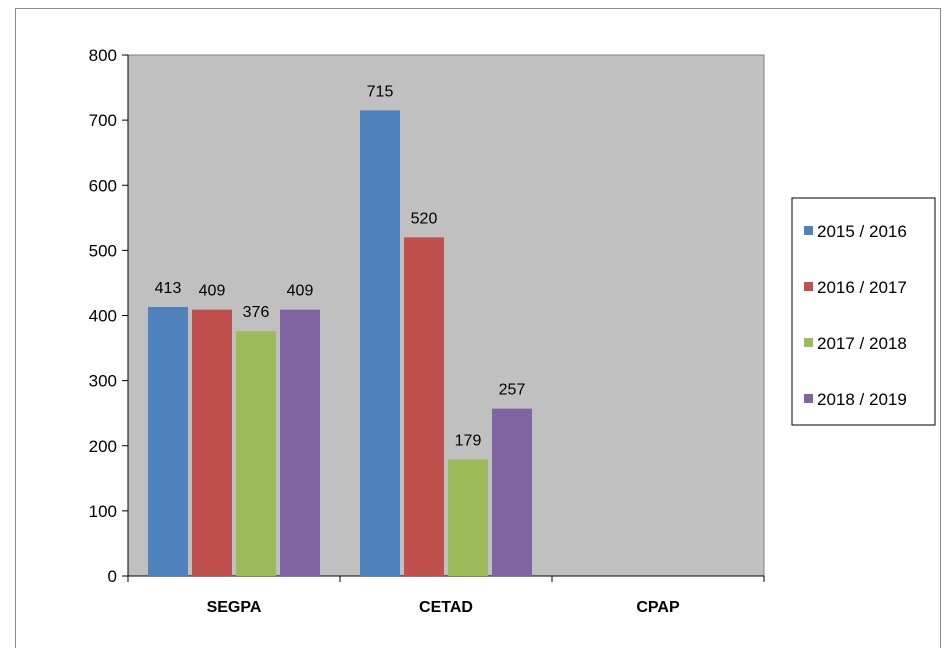 The image size is (944, 653). Describe the element at coordinates (862, 399) in the screenshot. I see `legend-label: 2018 / 2019` at that location.